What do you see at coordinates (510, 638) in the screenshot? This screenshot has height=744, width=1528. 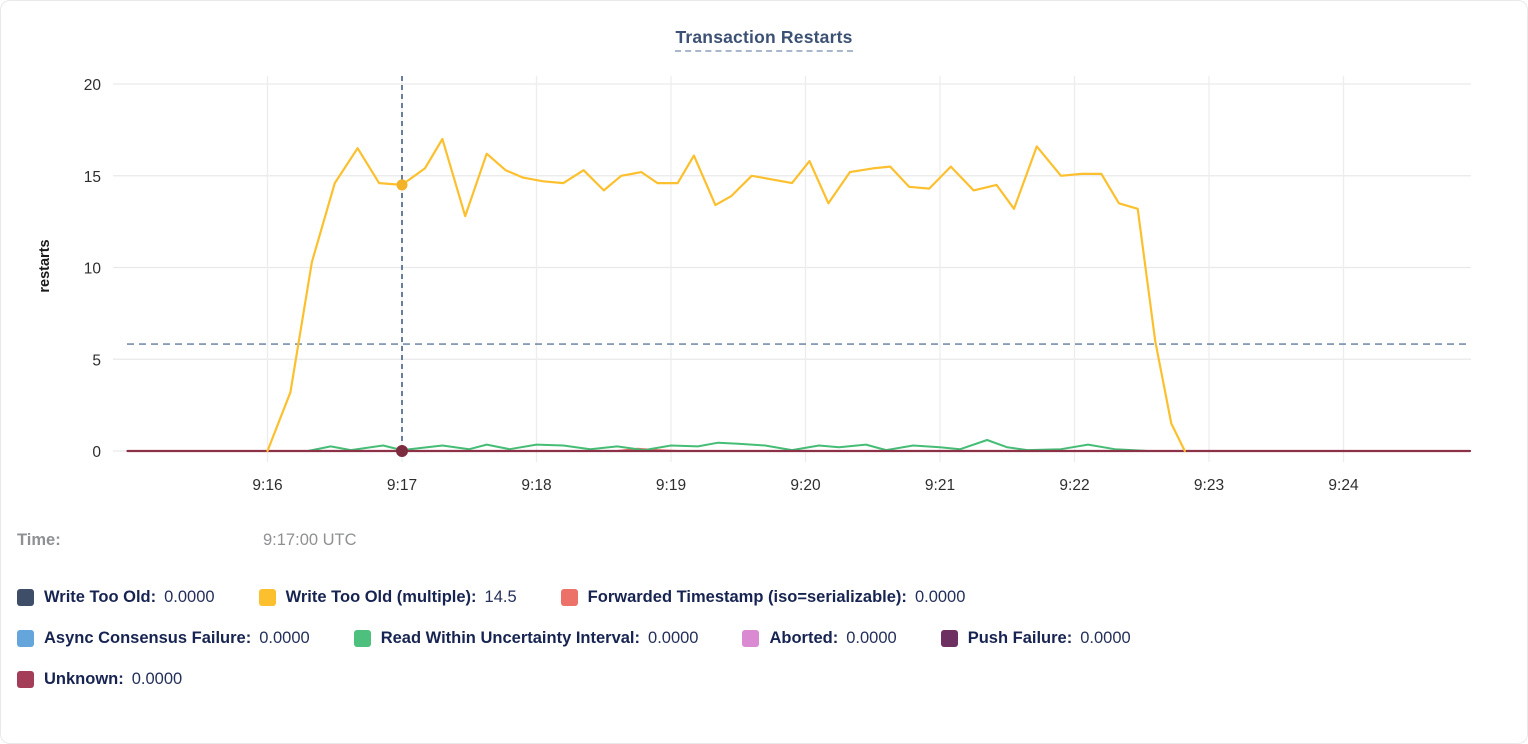 I see `legend-label: Read Within Uncertainty Interval:` at bounding box center [510, 638].